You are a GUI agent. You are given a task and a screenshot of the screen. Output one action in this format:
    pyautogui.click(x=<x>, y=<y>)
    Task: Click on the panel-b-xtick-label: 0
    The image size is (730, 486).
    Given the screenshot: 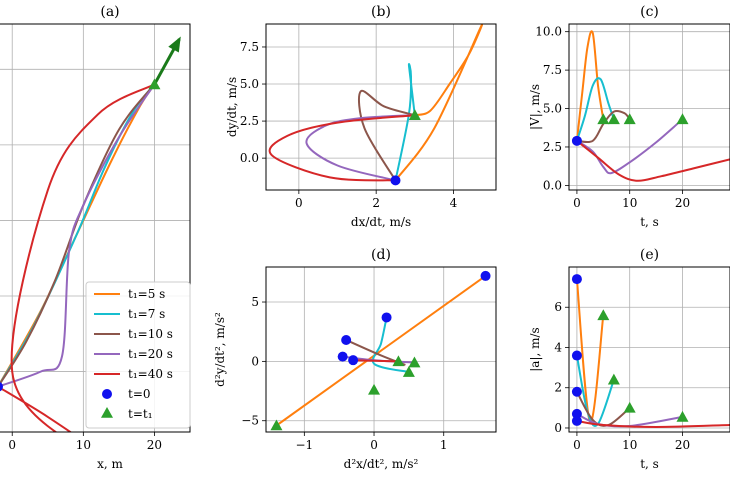 What is the action you would take?
    pyautogui.click(x=299, y=203)
    